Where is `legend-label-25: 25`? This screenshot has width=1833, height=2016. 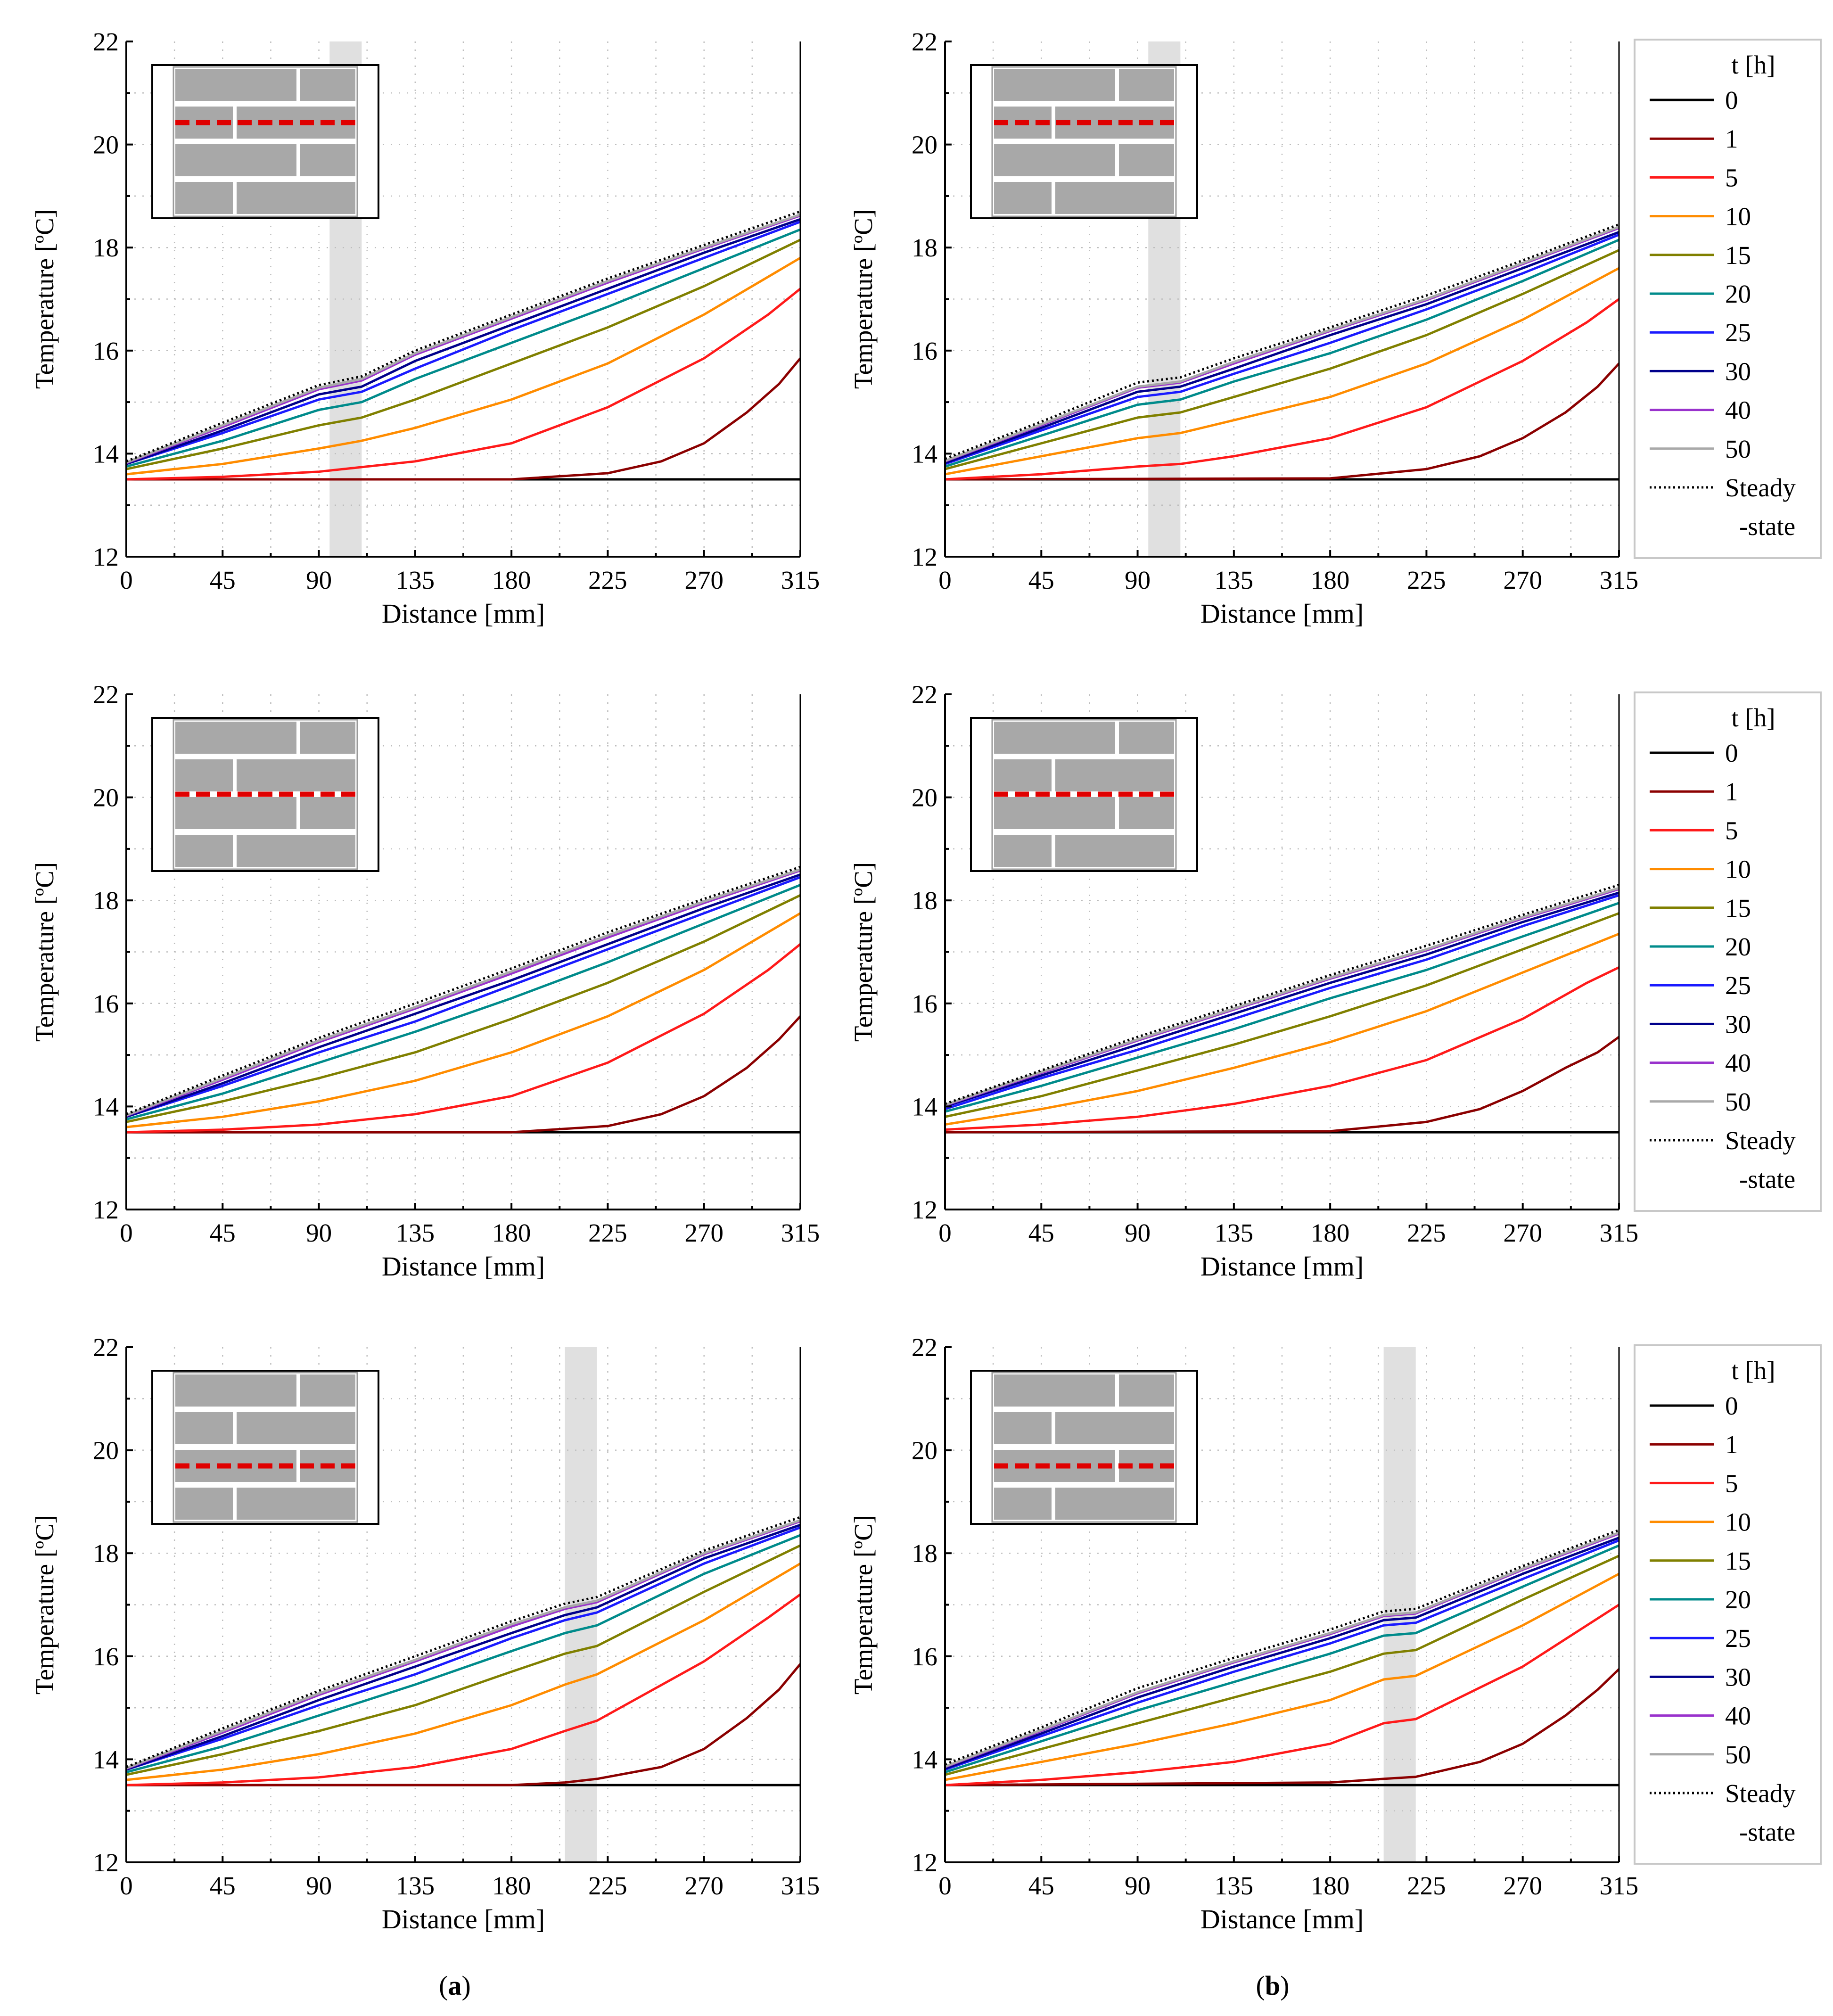 legend-label-25: 25 is located at coordinates (1738, 1638).